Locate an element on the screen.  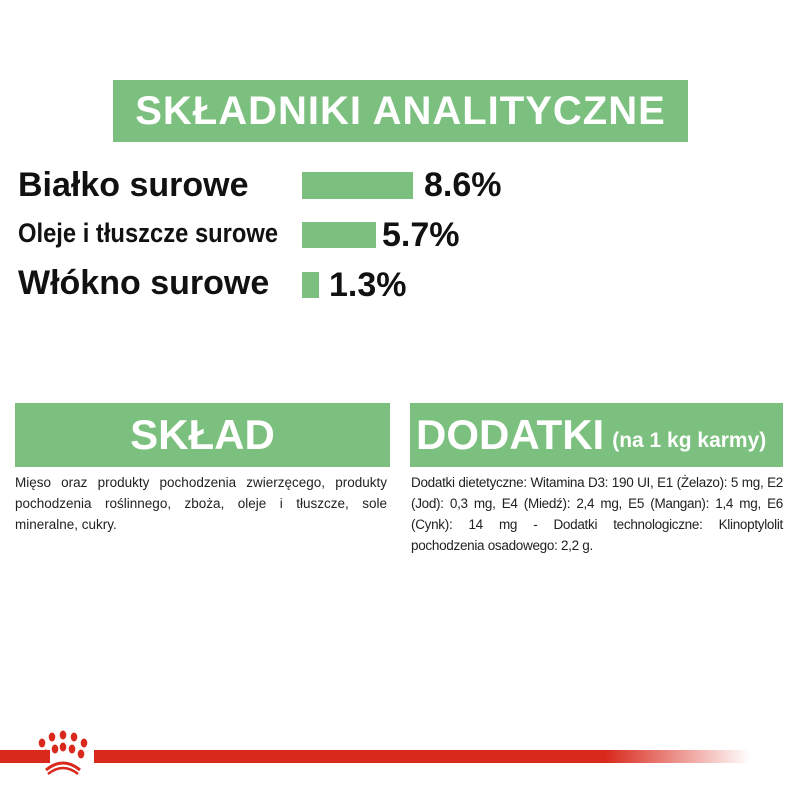
protein-value: 8.6% is located at coordinates (463, 185).